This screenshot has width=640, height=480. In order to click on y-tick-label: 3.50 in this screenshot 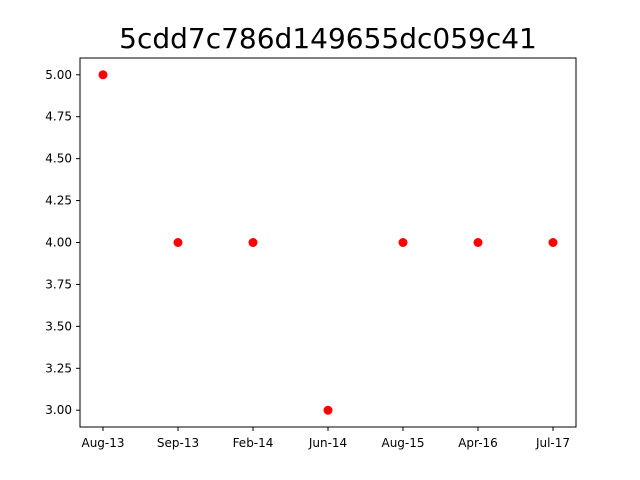, I will do `click(58, 326)`.